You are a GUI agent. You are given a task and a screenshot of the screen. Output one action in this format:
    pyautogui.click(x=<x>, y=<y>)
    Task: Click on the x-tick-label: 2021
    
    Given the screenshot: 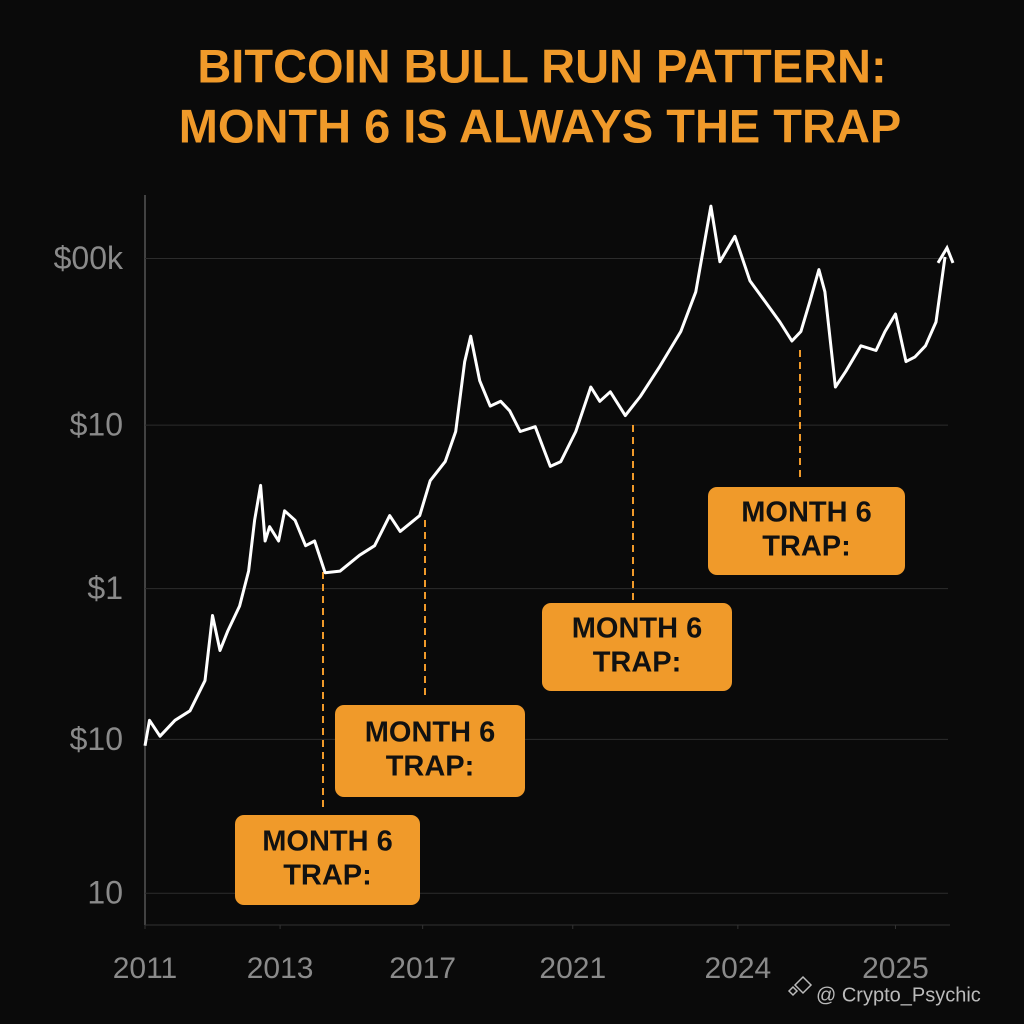 What is the action you would take?
    pyautogui.click(x=572, y=968)
    